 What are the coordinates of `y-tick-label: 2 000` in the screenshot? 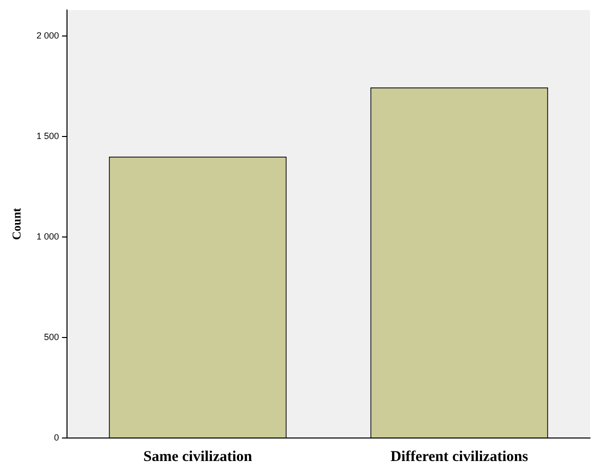 It's located at (47, 35).